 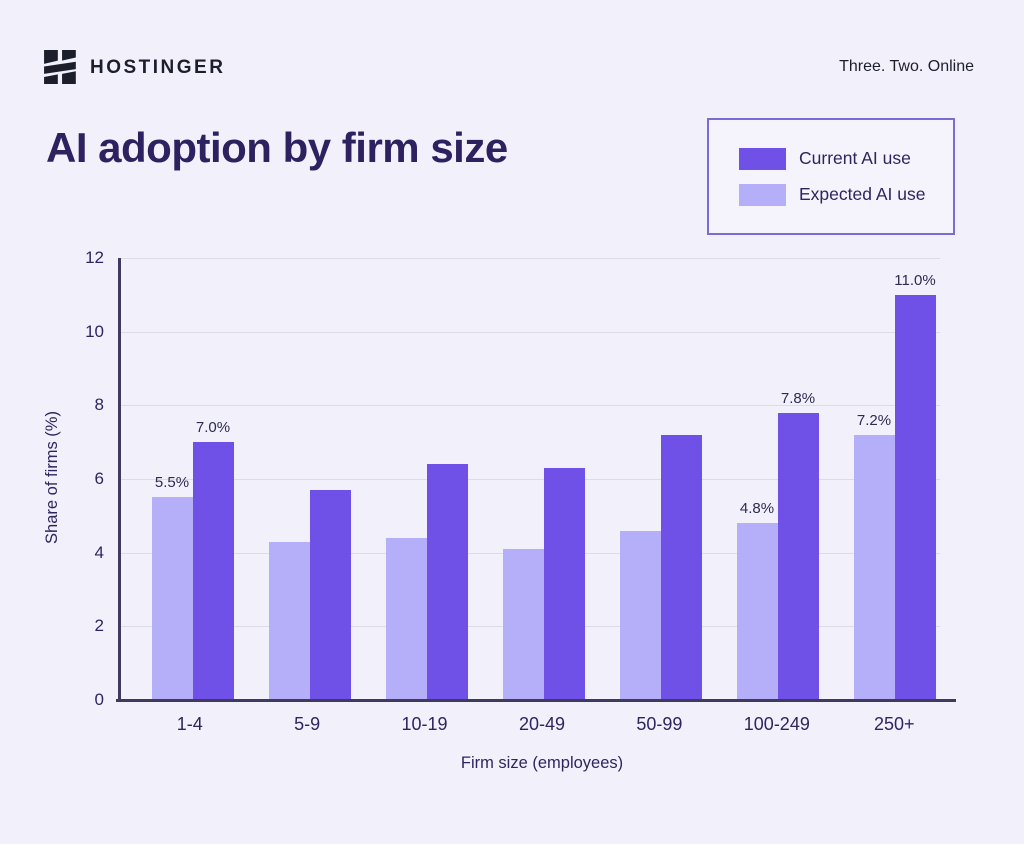 I want to click on y-tick-label-4: 4, so click(x=99, y=552).